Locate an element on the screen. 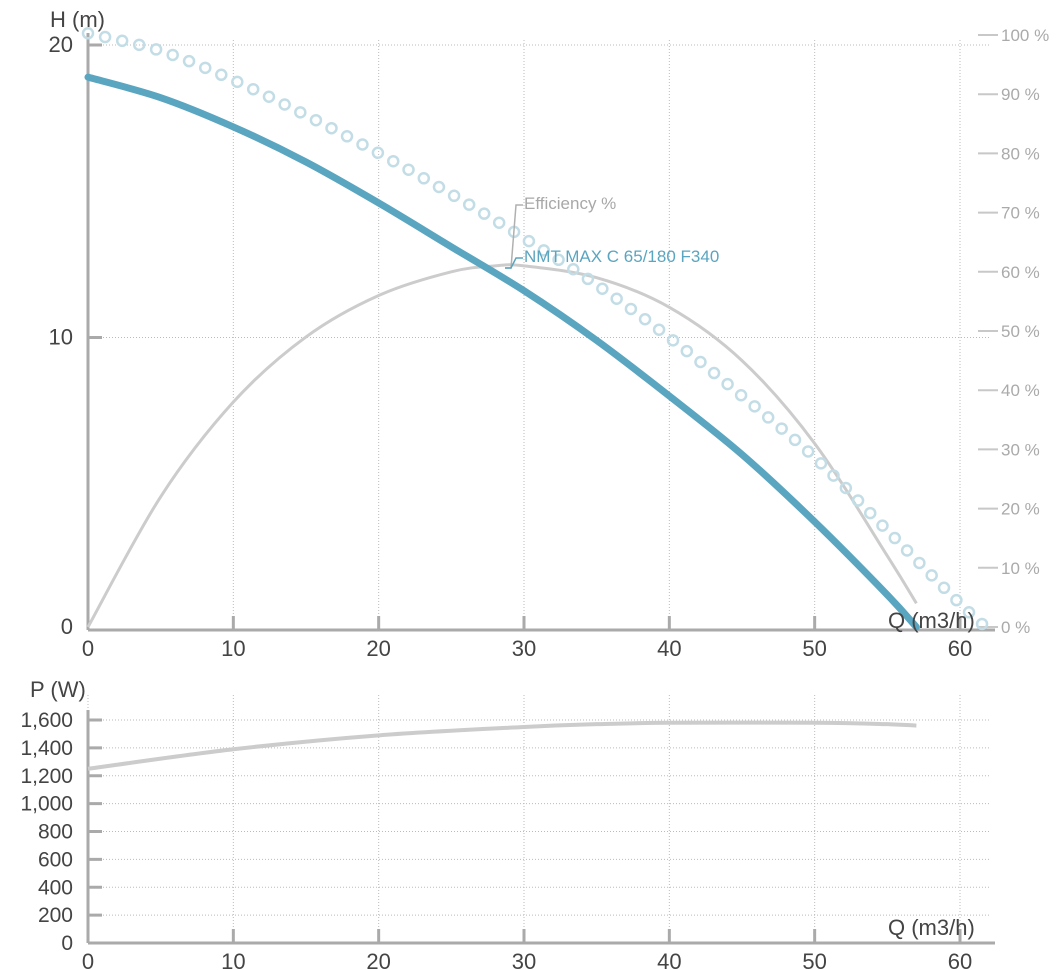  head-x-tick-label: 0 is located at coordinates (88, 648).